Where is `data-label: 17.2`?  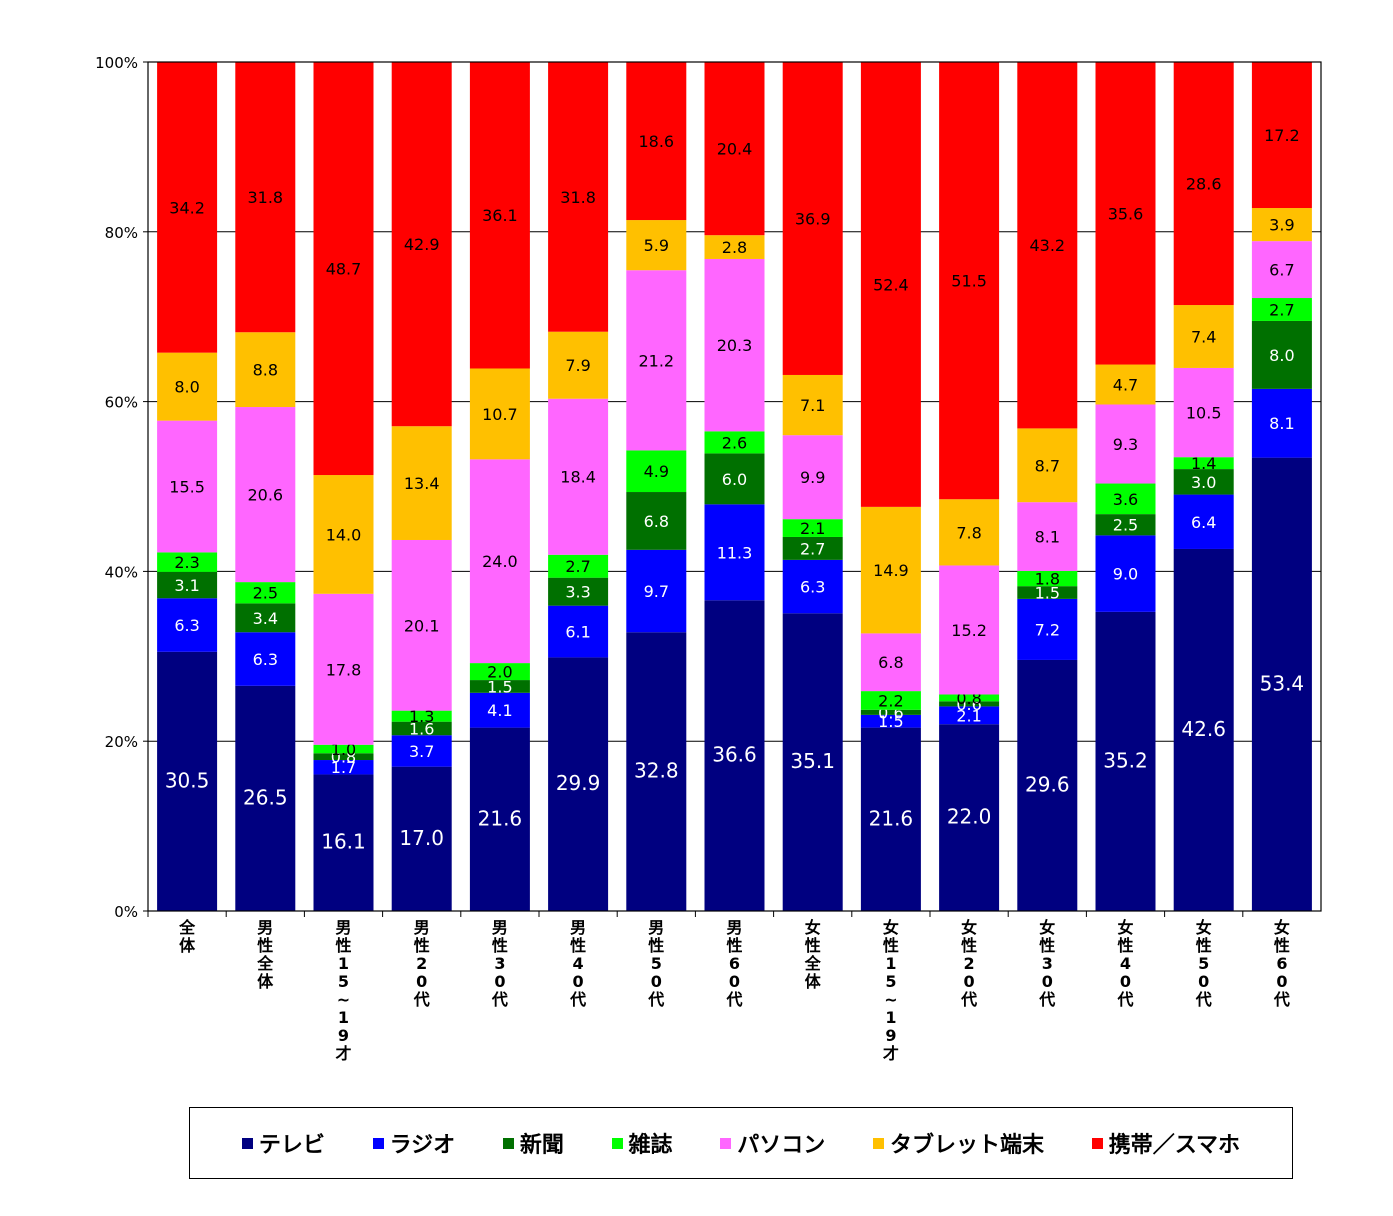 data-label: 17.2 is located at coordinates (1282, 135).